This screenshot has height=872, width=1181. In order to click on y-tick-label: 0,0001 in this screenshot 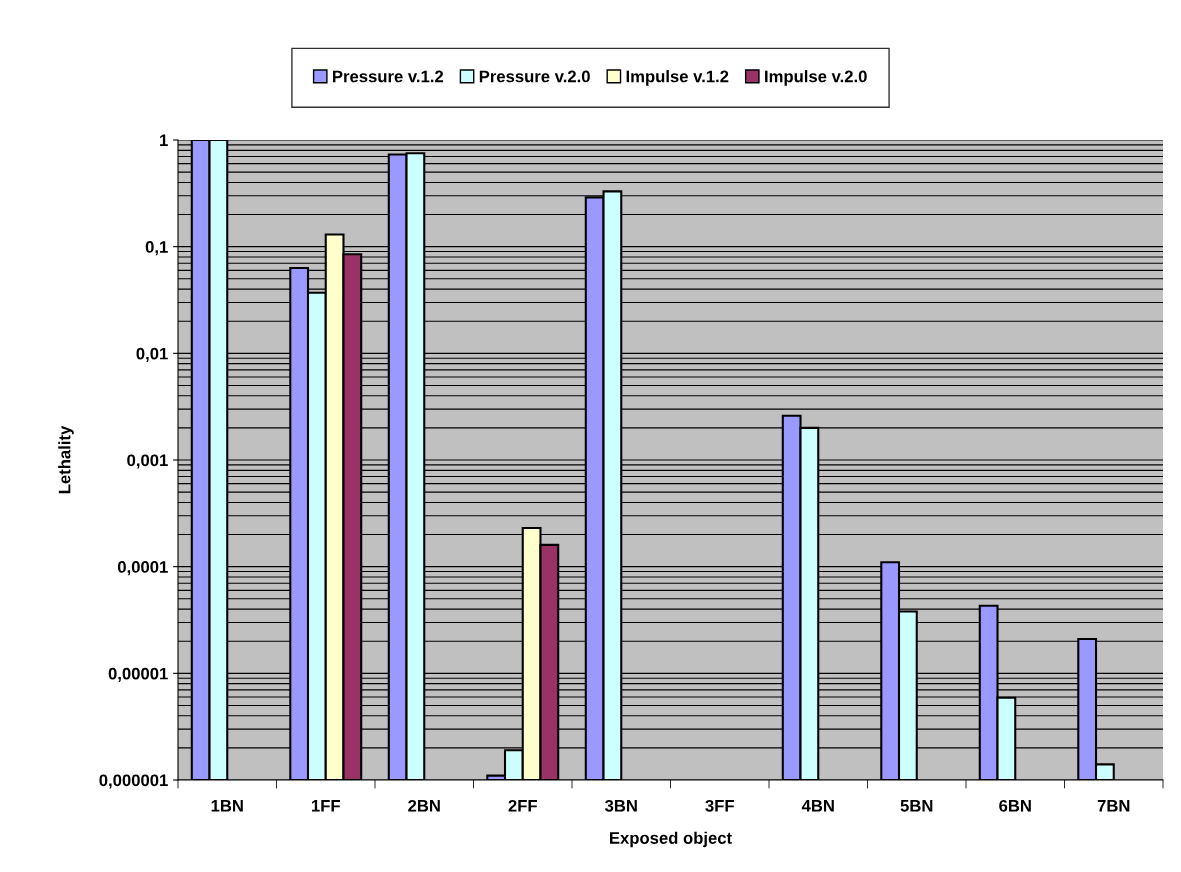, I will do `click(142, 568)`.